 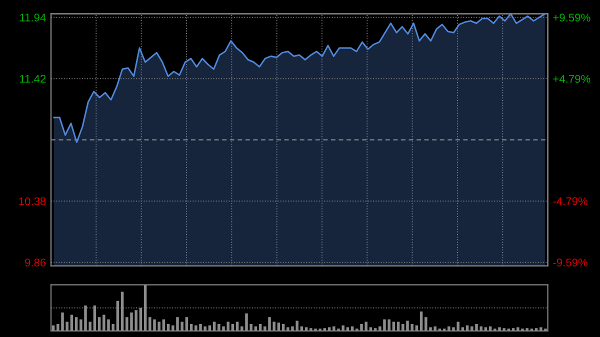 What do you see at coordinates (33, 18) in the screenshot?
I see `y-tick-label: 11.94` at bounding box center [33, 18].